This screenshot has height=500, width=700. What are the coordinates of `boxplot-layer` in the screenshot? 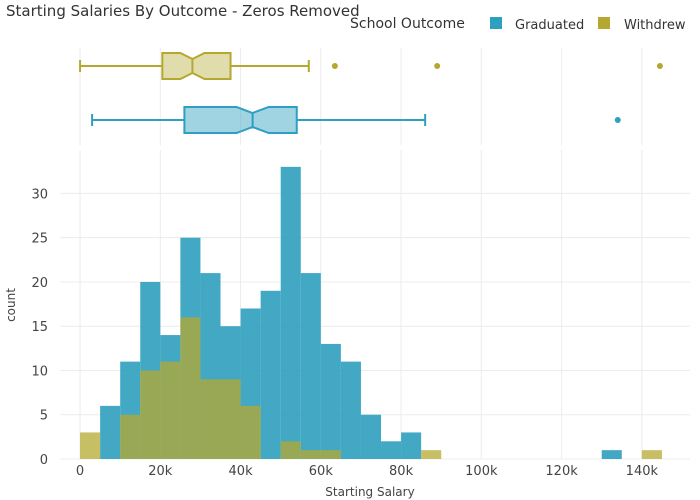 It's located at (371, 93).